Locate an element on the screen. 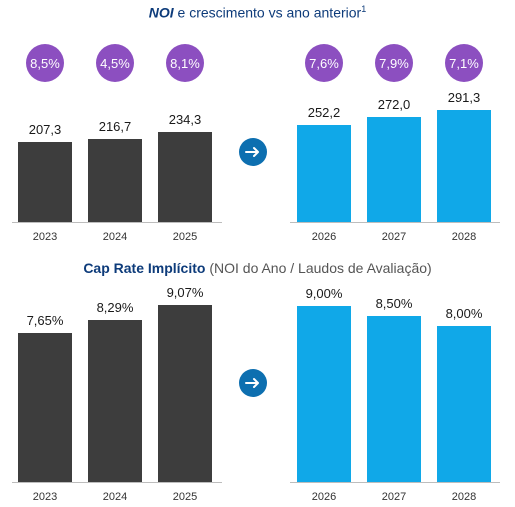  value-label: 216,7 is located at coordinates (115, 126).